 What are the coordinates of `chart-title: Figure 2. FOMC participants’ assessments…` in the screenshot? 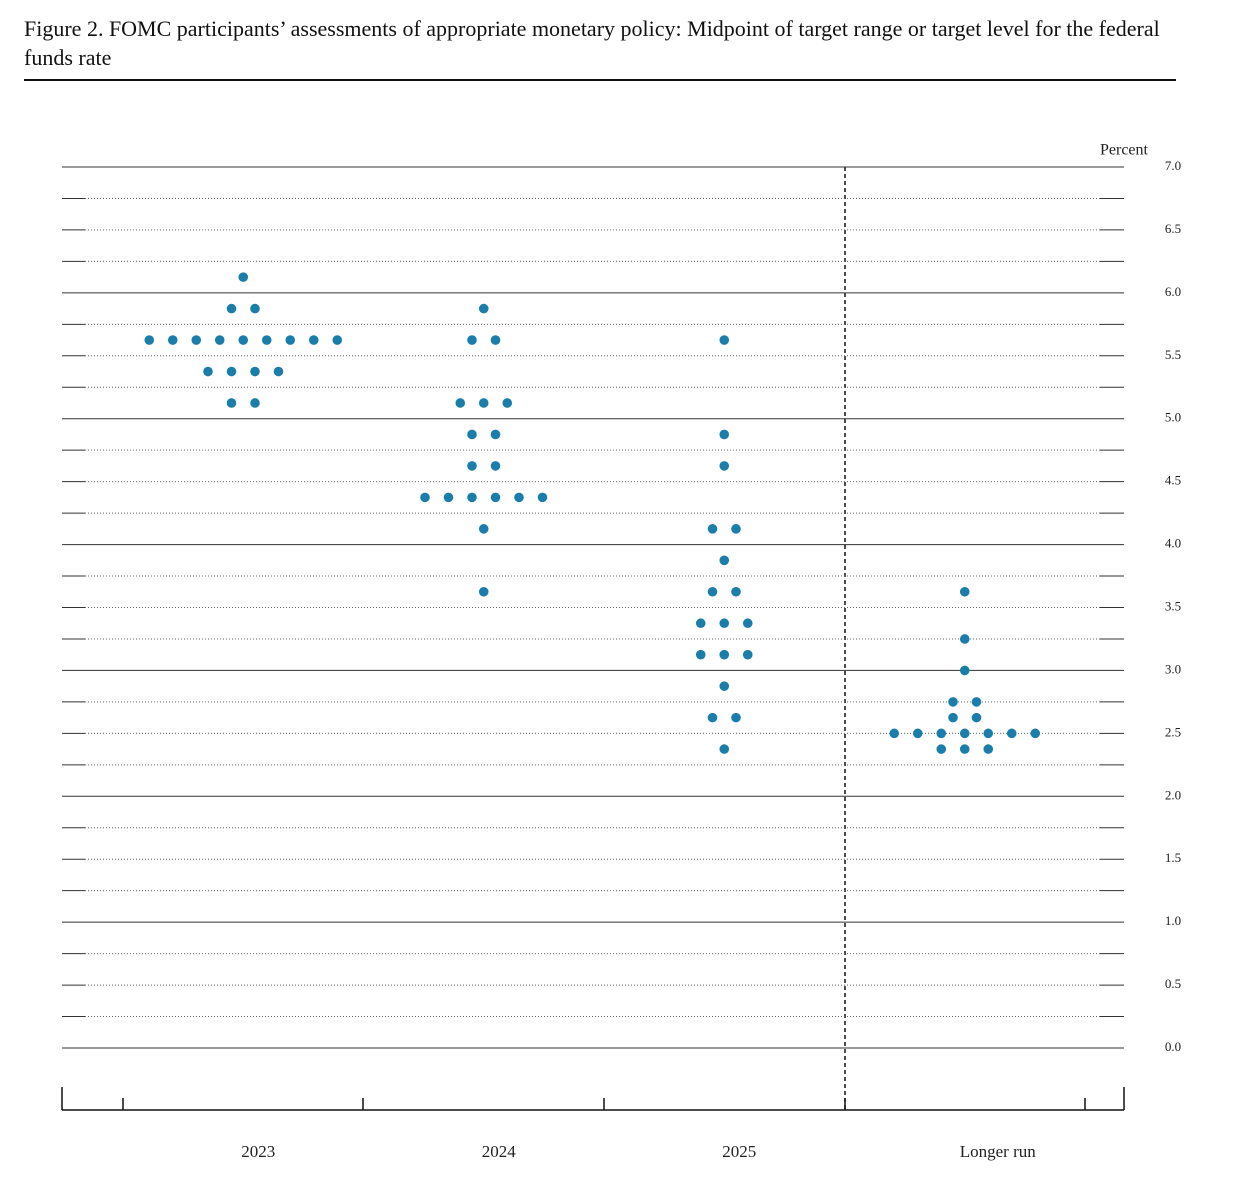 It's located at (592, 43).